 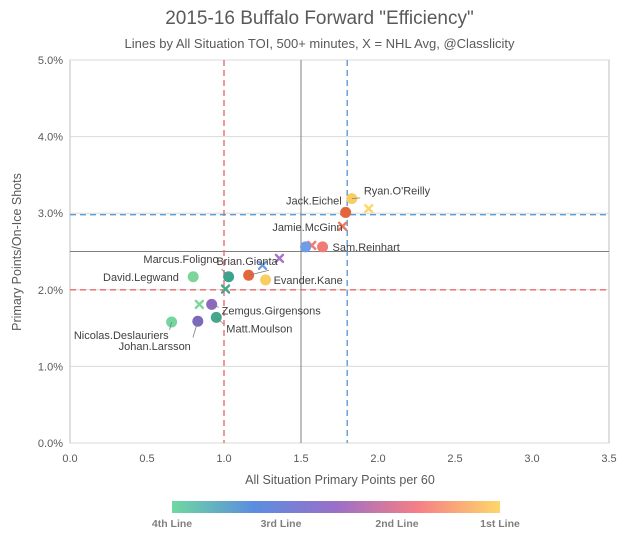 I want to click on x-tick-label: 3.5, so click(x=608, y=459).